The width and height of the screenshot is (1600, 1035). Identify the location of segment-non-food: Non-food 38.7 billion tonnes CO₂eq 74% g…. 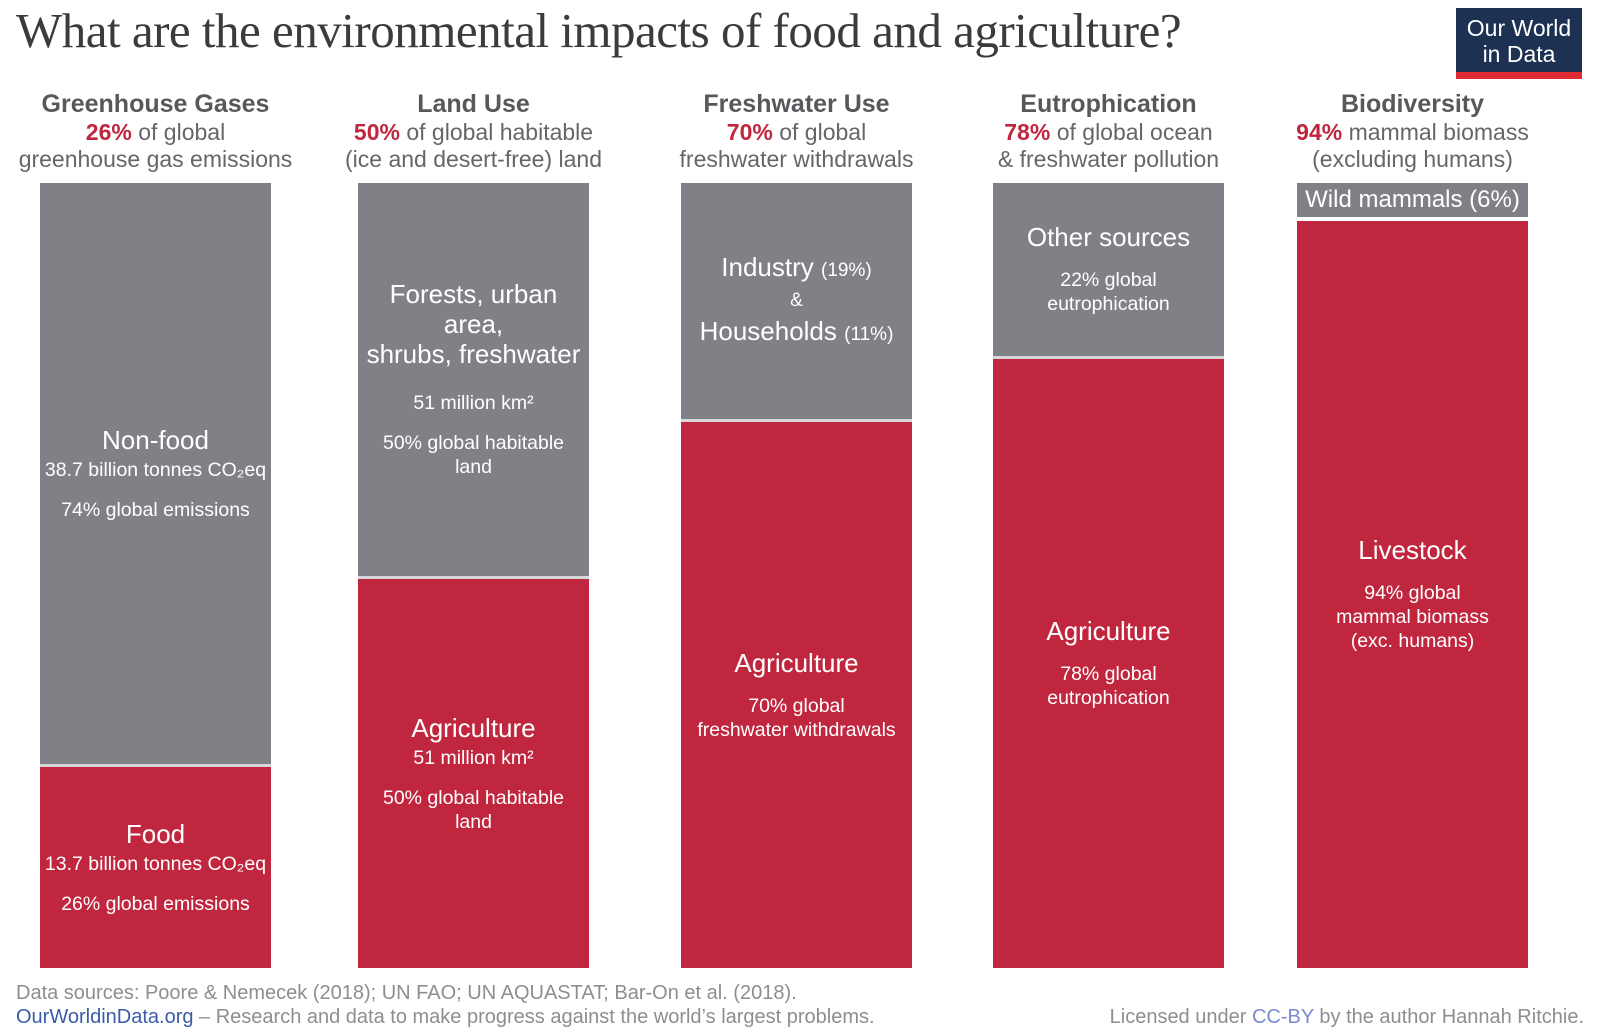
(155, 473).